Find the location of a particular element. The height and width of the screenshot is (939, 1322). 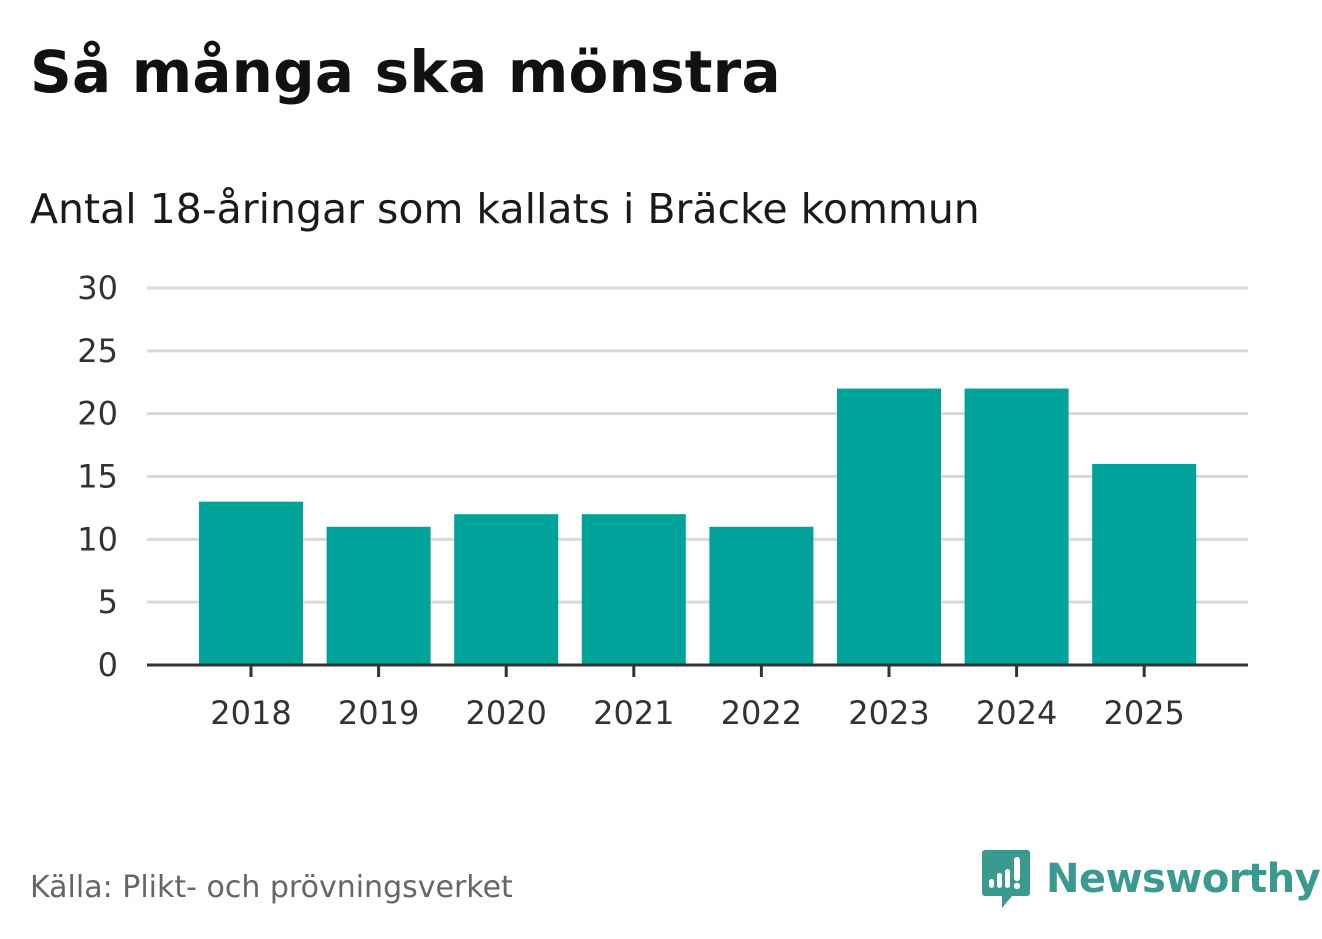

source-note: Källa: Plikt- och prövningsverket is located at coordinates (271, 887).